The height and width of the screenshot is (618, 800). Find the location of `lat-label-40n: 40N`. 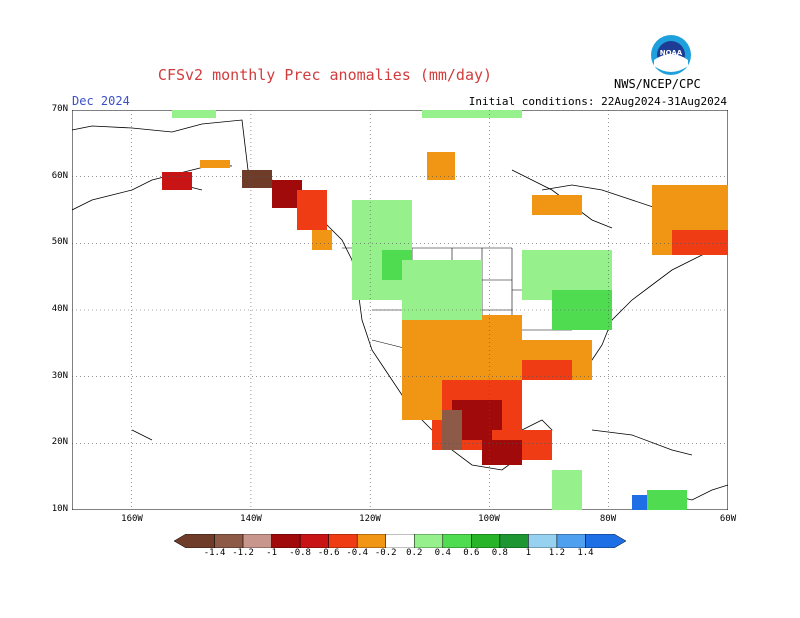

lat-label-40n: 40N is located at coordinates (59, 309).